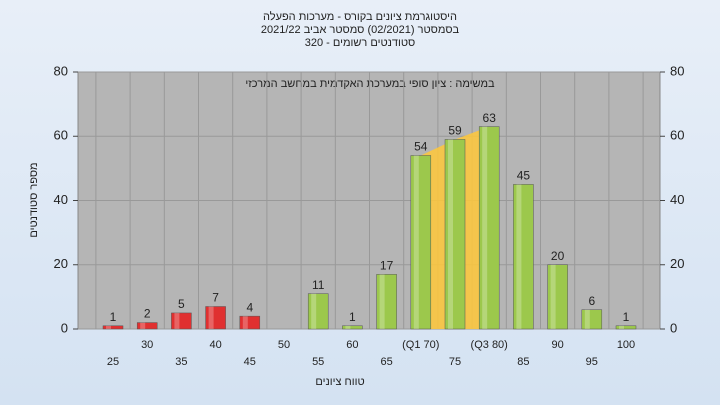 The image size is (720, 405). What do you see at coordinates (360, 30) in the screenshot?
I see `chart-subtitle: בסמסטר (02/2021) סמסטר אביב 2021/22` at bounding box center [360, 30].